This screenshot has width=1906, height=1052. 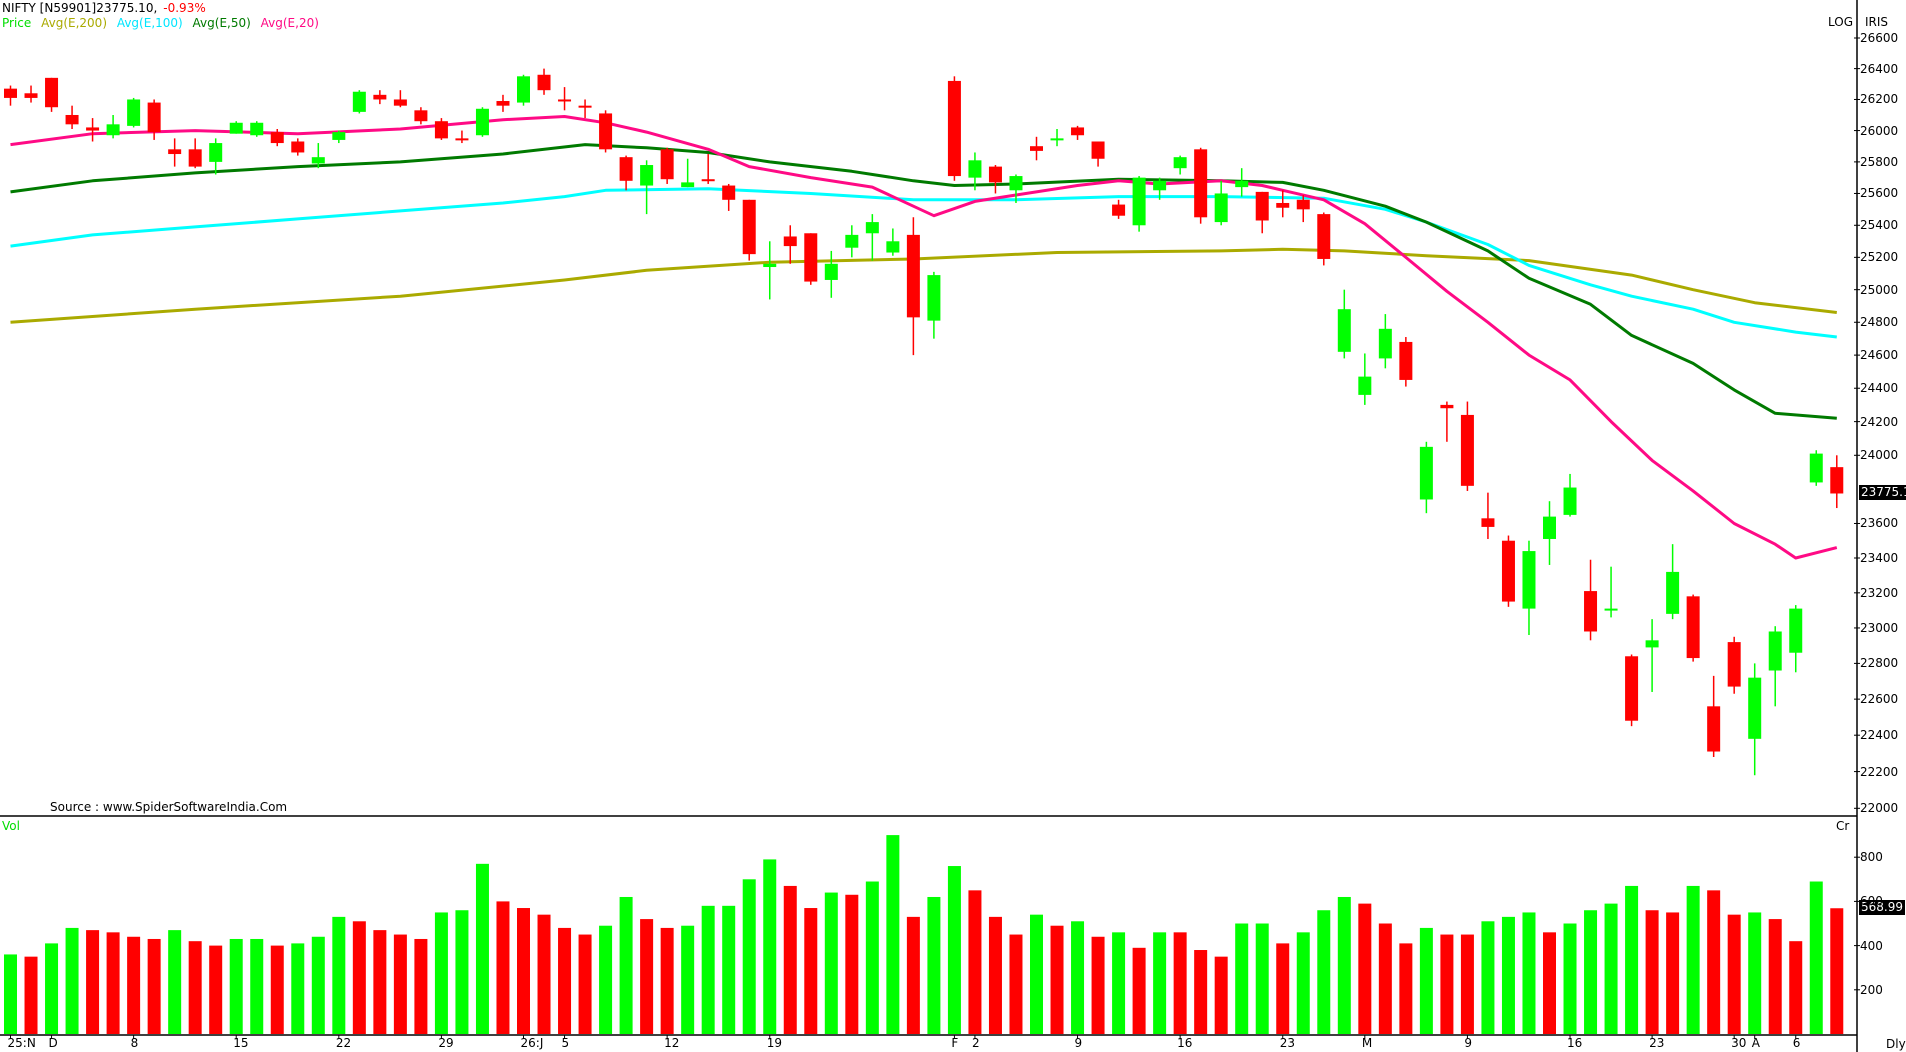 What do you see at coordinates (221, 23) in the screenshot?
I see `legend-ema50: Avg(E,50)` at bounding box center [221, 23].